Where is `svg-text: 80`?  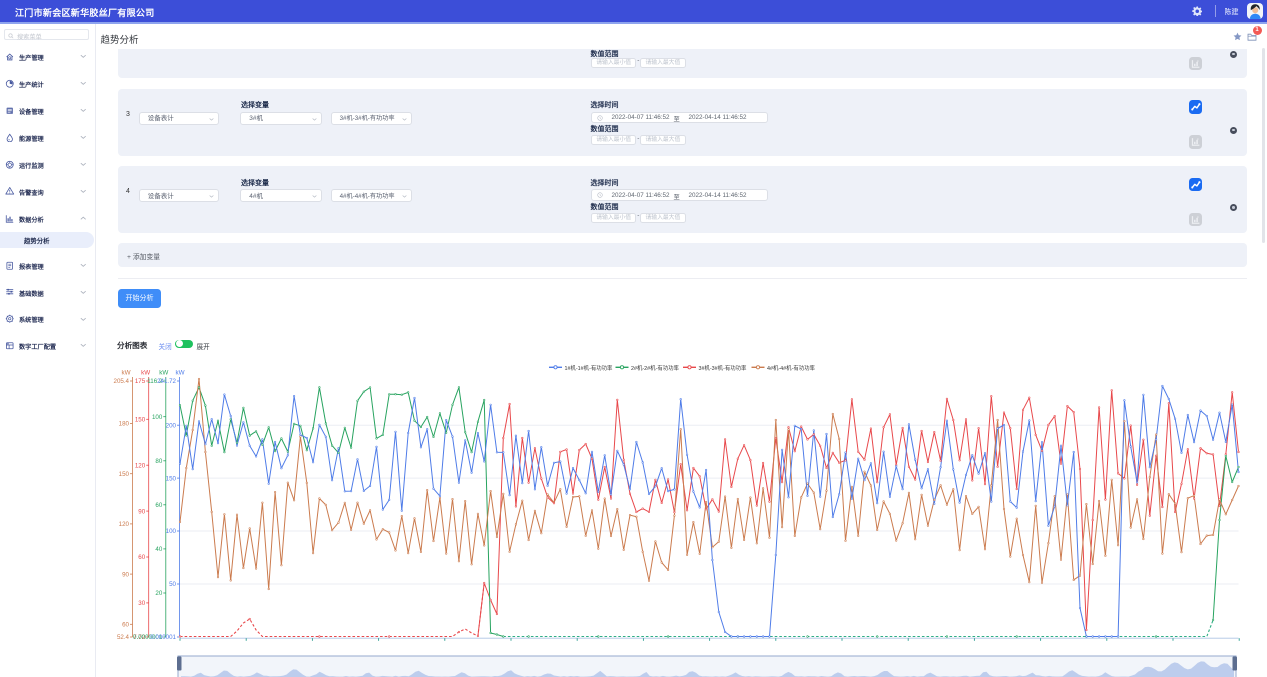
svg-text: 80 is located at coordinates (158, 461).